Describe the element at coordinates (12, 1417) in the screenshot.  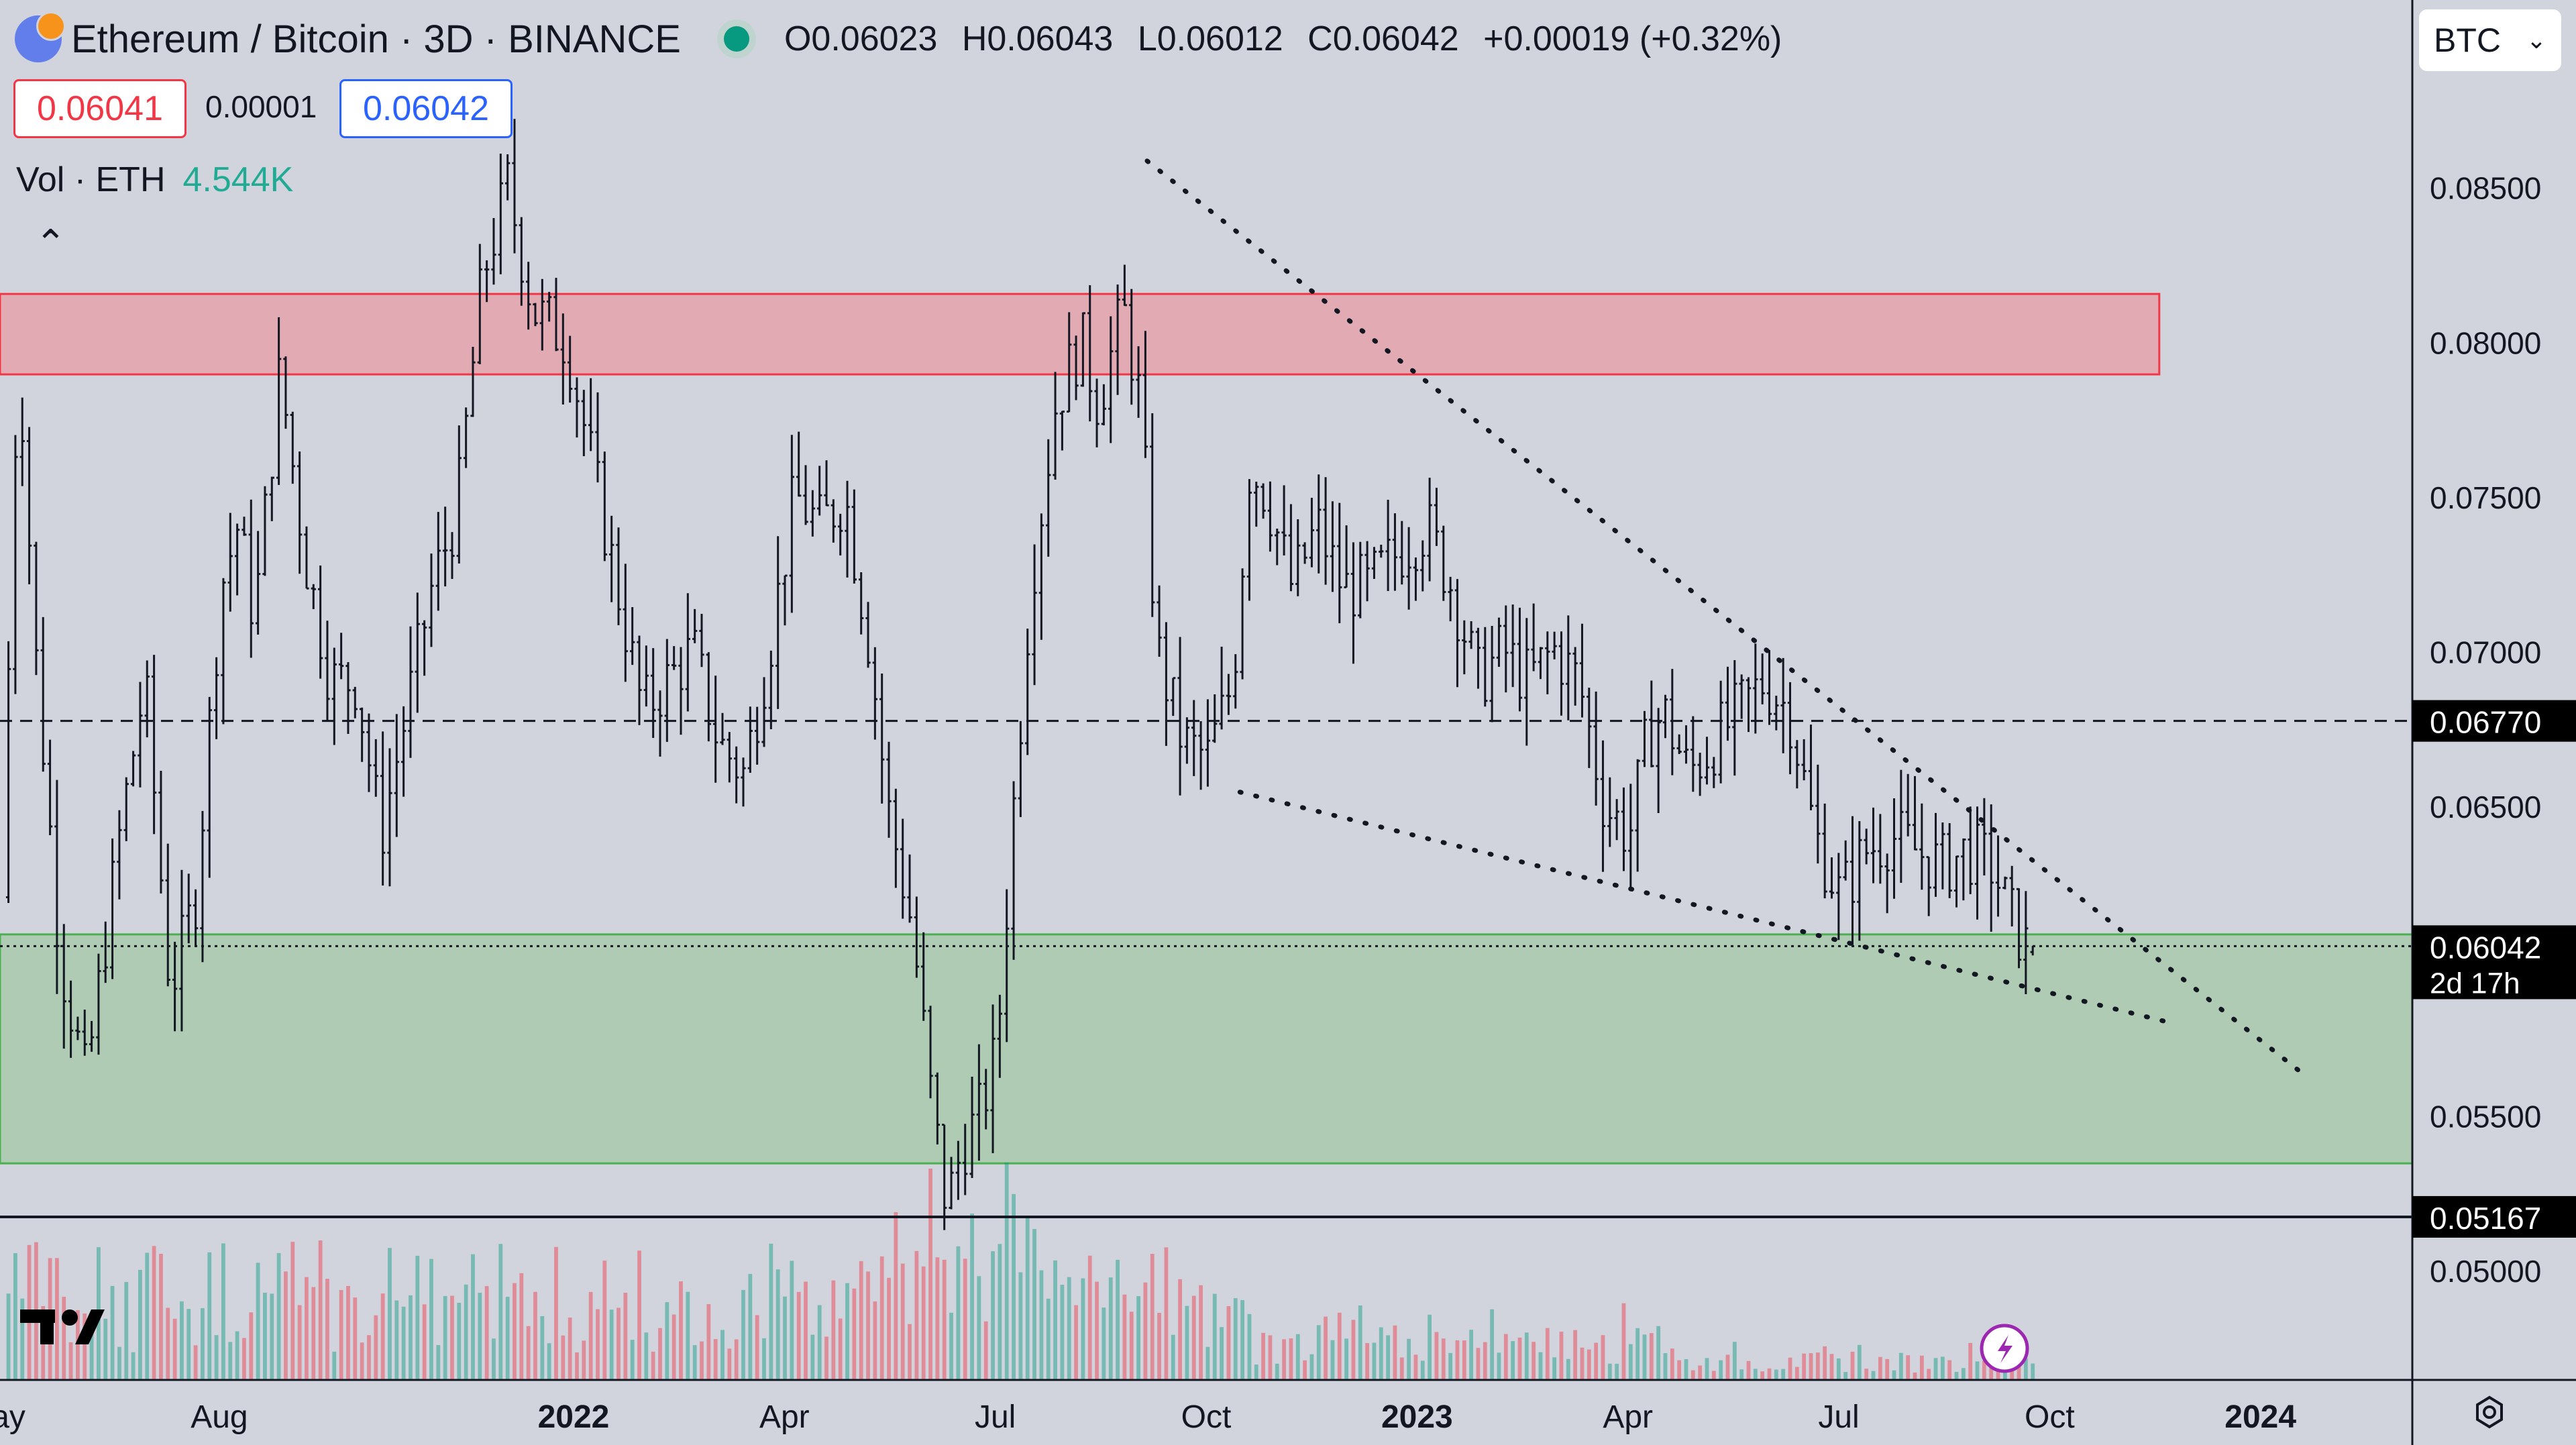
I see `x-tick-label: ay` at that location.